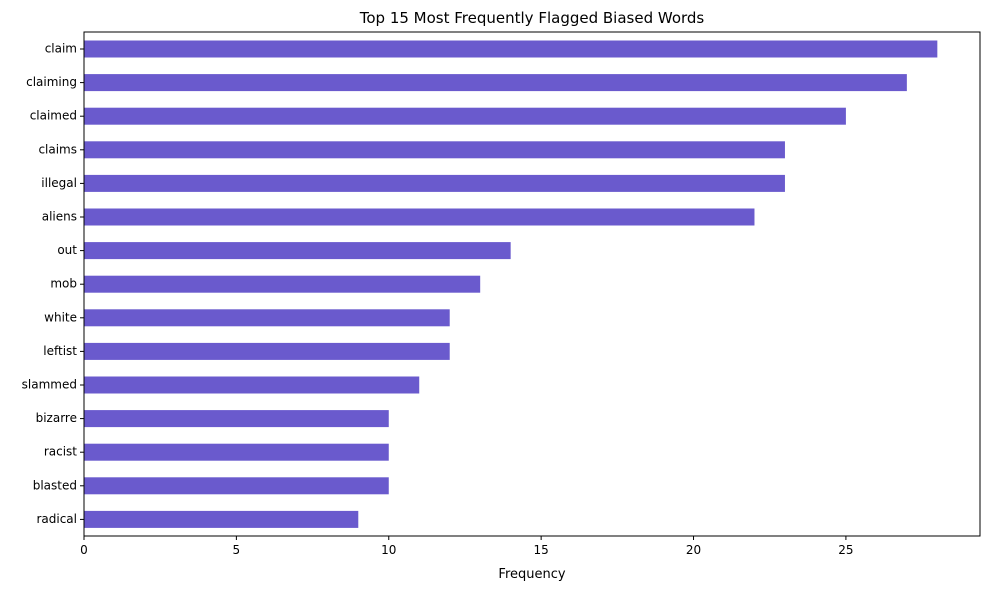 The width and height of the screenshot is (989, 594). What do you see at coordinates (236, 419) in the screenshot?
I see `bar-bizarre` at bounding box center [236, 419].